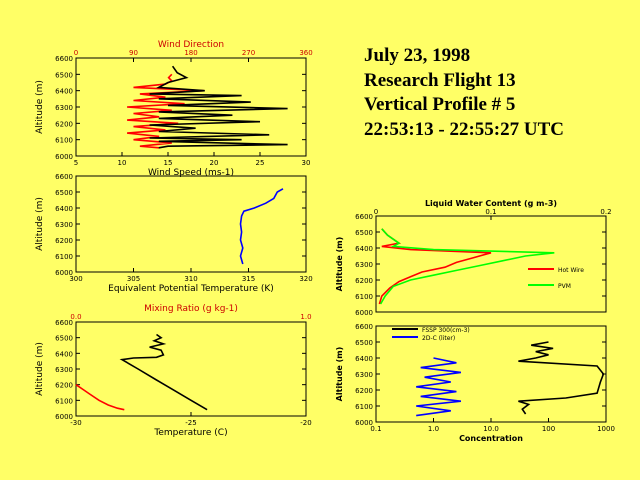 The width and height of the screenshot is (640, 480). Describe the element at coordinates (191, 45) in the screenshot. I see `wind-title: Wind Direction` at that location.